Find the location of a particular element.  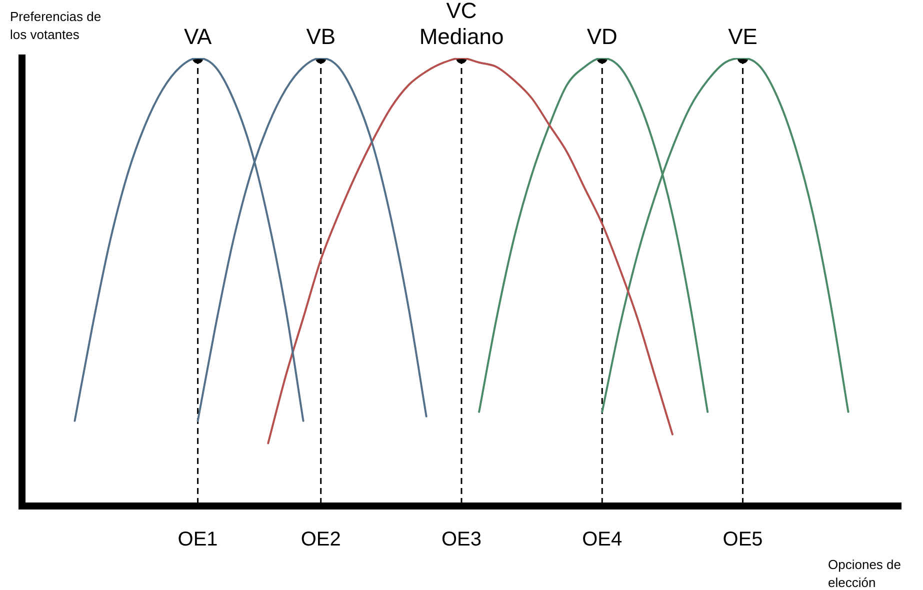

x-axis-title: Opciones de elección is located at coordinates (865, 573).